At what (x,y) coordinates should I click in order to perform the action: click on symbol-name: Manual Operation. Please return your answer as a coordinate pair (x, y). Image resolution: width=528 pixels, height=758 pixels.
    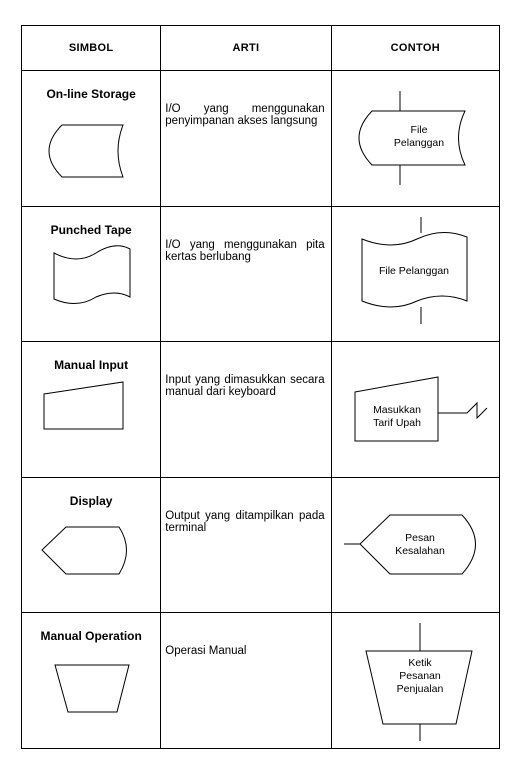
    Looking at the image, I should click on (91, 636).